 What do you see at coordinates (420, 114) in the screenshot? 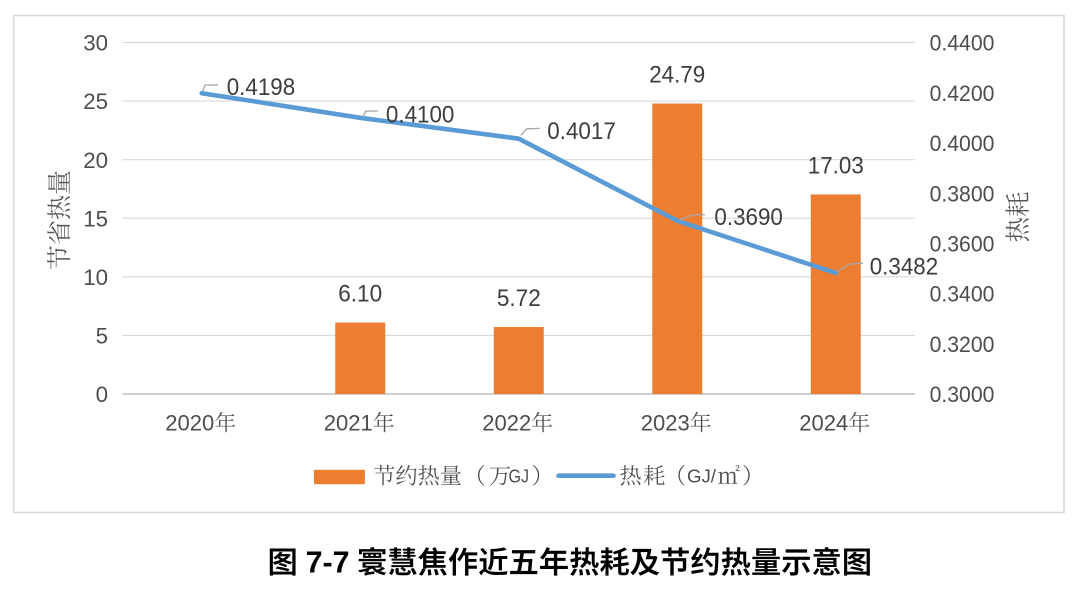
I see `svg-text: 0.4100` at bounding box center [420, 114].